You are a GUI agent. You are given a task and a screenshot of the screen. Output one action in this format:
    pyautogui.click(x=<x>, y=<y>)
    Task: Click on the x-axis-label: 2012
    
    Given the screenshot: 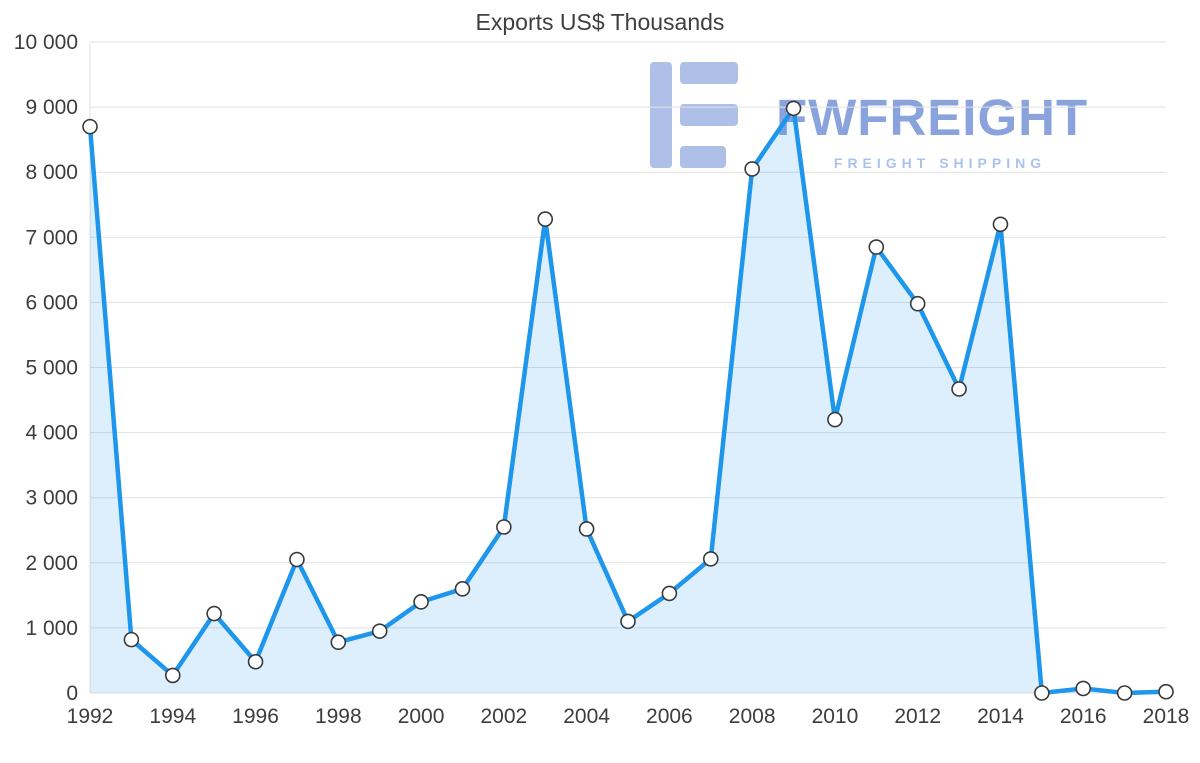 What is the action you would take?
    pyautogui.click(x=917, y=716)
    